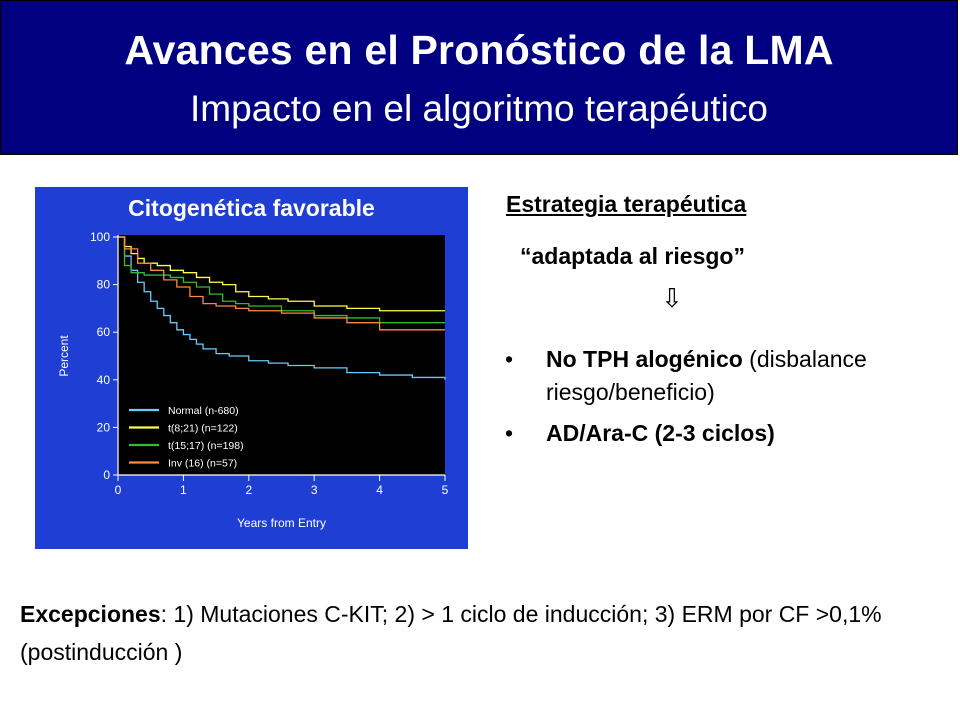 The width and height of the screenshot is (960, 720). What do you see at coordinates (281, 523) in the screenshot?
I see `x-axis-label: Years from Entry` at bounding box center [281, 523].